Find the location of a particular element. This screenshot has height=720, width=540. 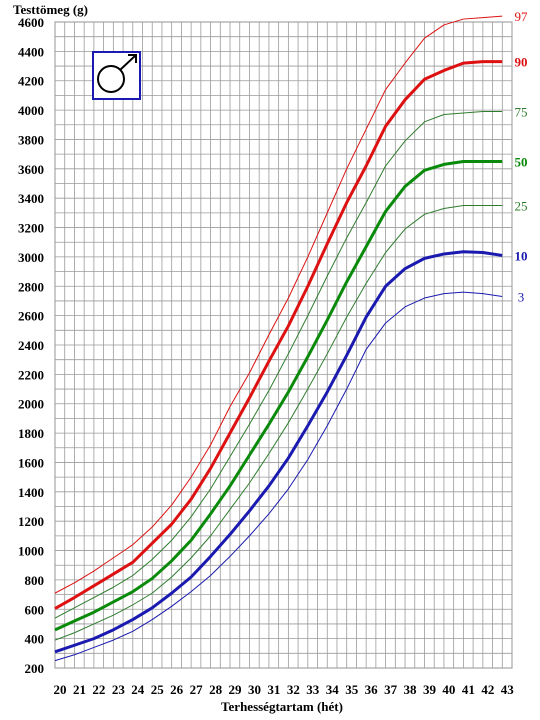

y-tick-label: 1400 is located at coordinates (31, 492).